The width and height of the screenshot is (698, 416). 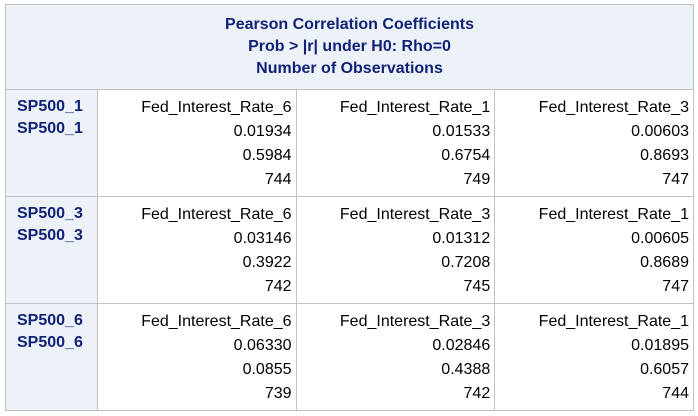 What do you see at coordinates (196, 250) in the screenshot?
I see `table-cell: Fed_Interest_Rate_6 0.03146 0.3922 742` at bounding box center [196, 250].